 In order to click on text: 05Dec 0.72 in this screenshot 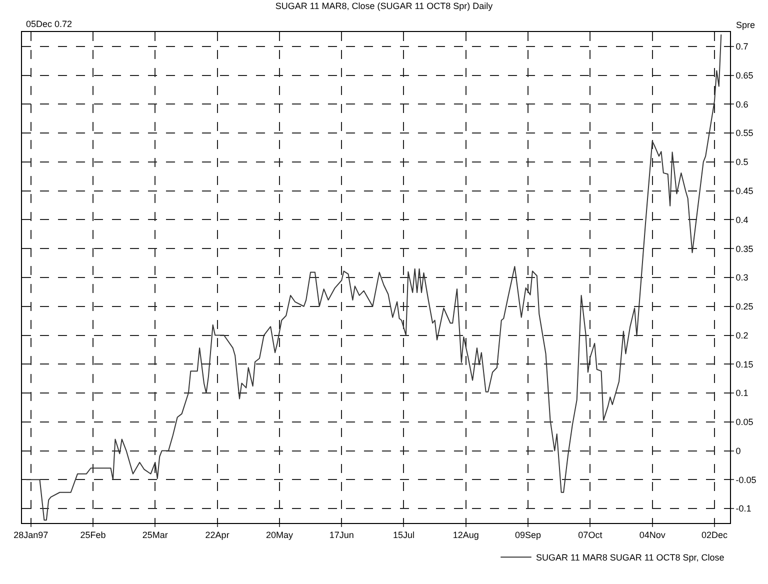, I will do `click(49, 24)`.